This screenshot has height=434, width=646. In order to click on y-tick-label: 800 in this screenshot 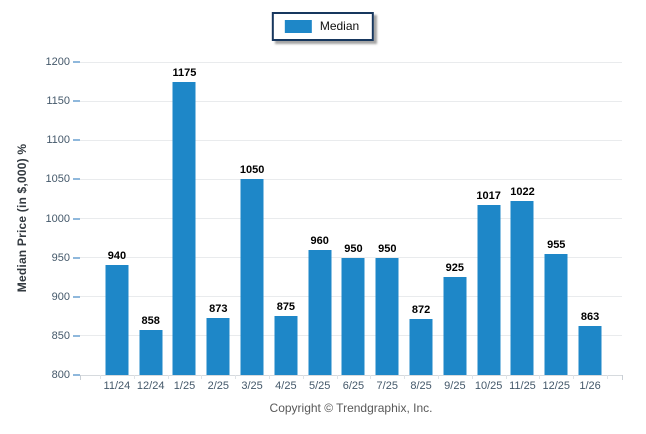, I will do `click(60, 375)`.